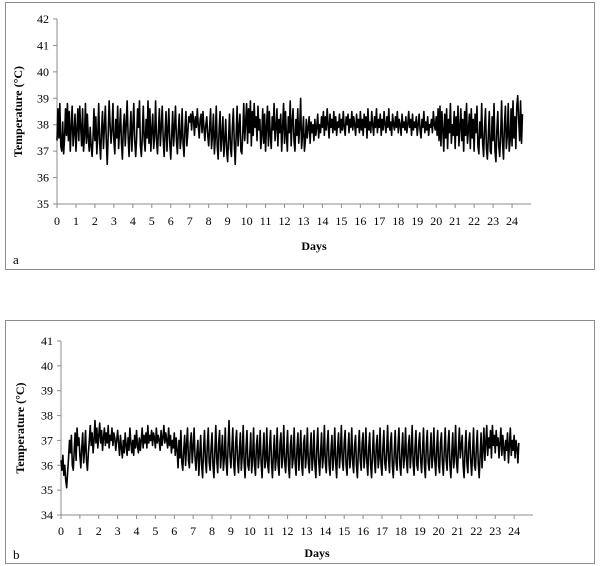 The width and height of the screenshot is (600, 566). I want to click on panel-label: a, so click(16, 259).